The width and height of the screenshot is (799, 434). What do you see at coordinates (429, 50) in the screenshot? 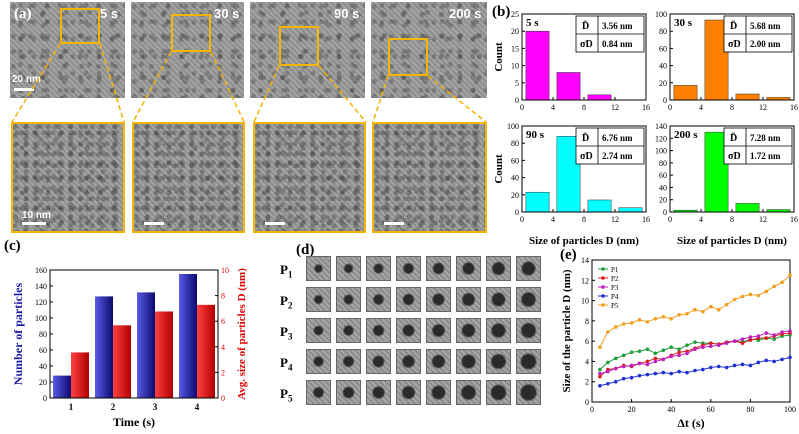
I see `tem-frame-200s` at bounding box center [429, 50].